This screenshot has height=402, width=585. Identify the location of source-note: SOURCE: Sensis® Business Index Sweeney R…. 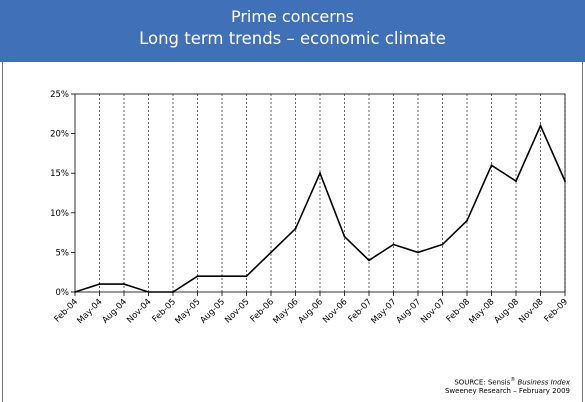
(507, 386).